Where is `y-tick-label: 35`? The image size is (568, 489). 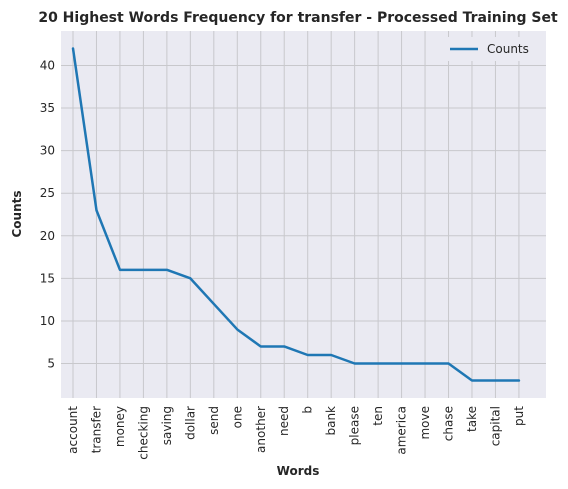 y-tick-label: 35 is located at coordinates (47, 108).